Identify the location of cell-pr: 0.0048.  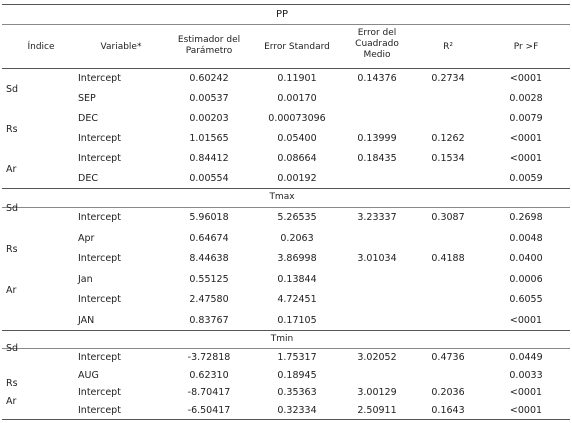
(526, 238).